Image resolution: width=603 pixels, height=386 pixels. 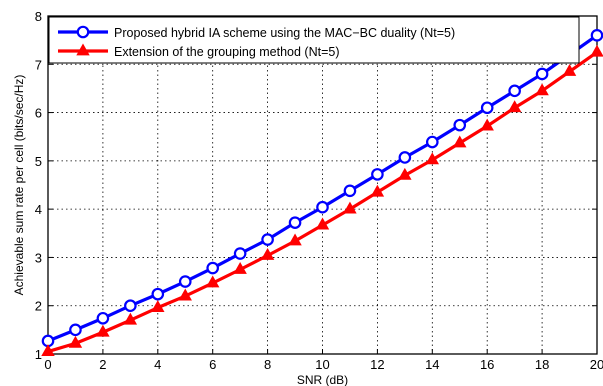 What do you see at coordinates (157, 364) in the screenshot?
I see `x-tick-label: 4` at bounding box center [157, 364].